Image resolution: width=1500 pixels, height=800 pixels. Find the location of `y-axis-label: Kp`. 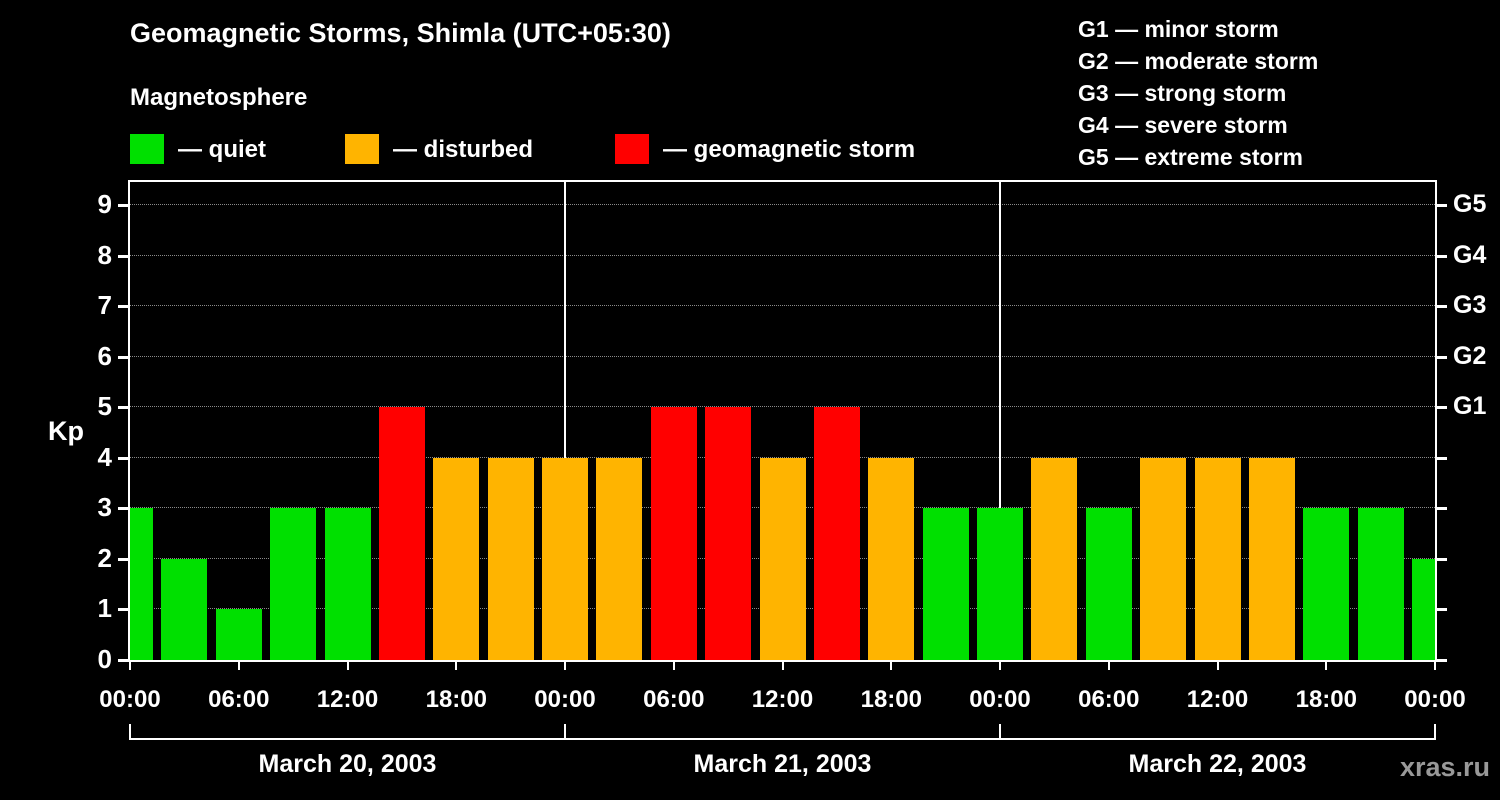

y-axis-label: Kp is located at coordinates (66, 430).